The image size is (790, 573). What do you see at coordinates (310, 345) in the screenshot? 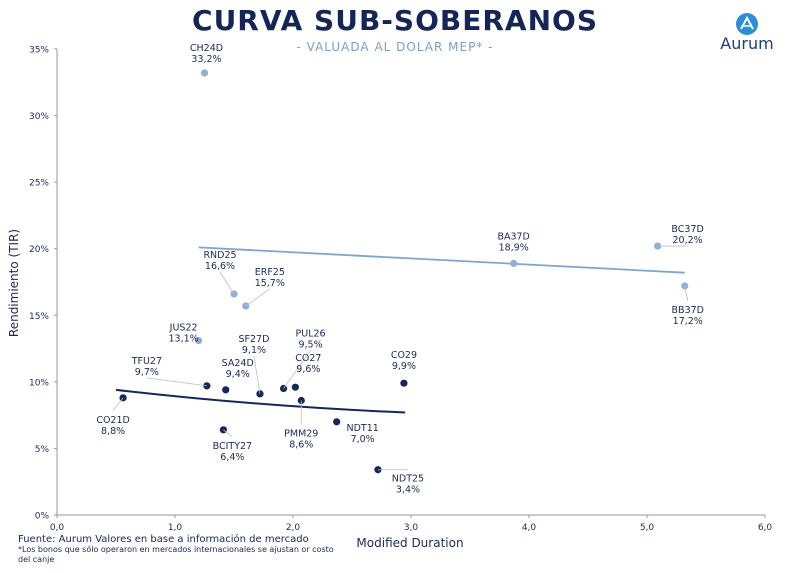
I see `data-label-value: 9,5%` at bounding box center [310, 345].